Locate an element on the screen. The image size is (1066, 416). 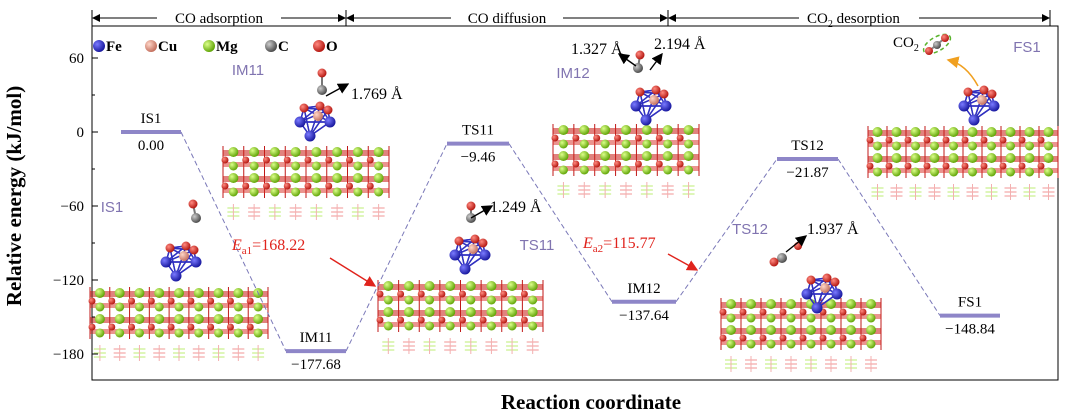
level-value-fs1: −148.84 is located at coordinates (970, 330).